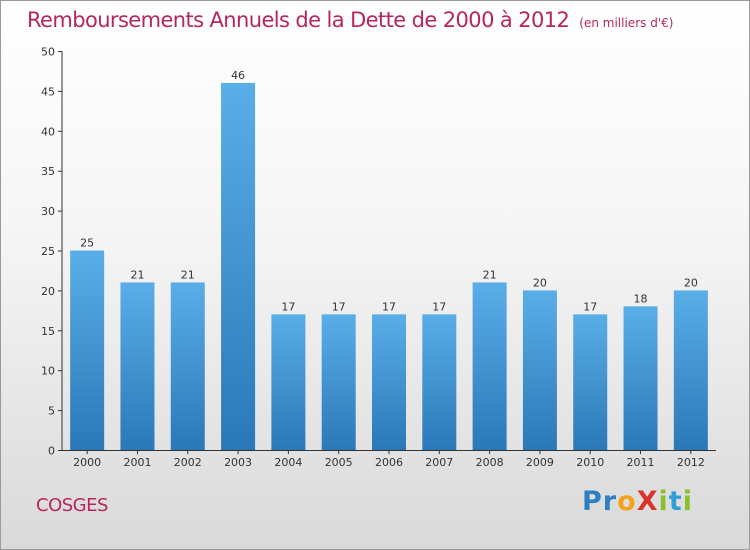 The width and height of the screenshot is (750, 550). Describe the element at coordinates (675, 501) in the screenshot. I see `logo-letter: t` at that location.